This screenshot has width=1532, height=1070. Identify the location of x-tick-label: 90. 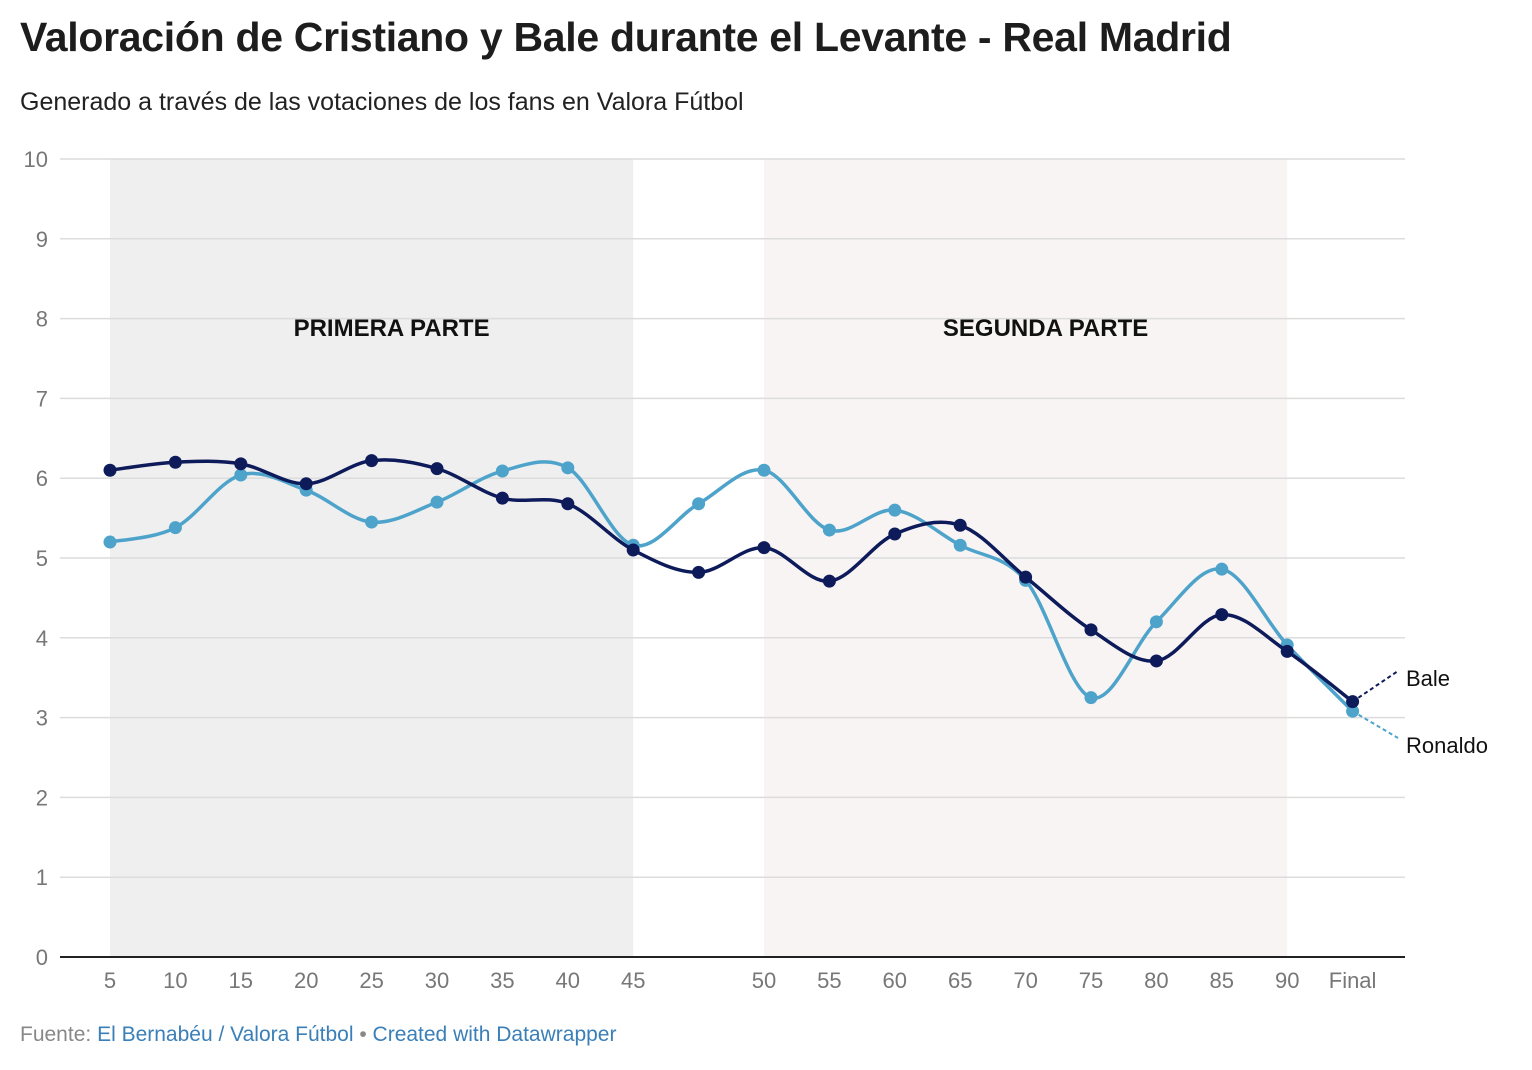
(1287, 980).